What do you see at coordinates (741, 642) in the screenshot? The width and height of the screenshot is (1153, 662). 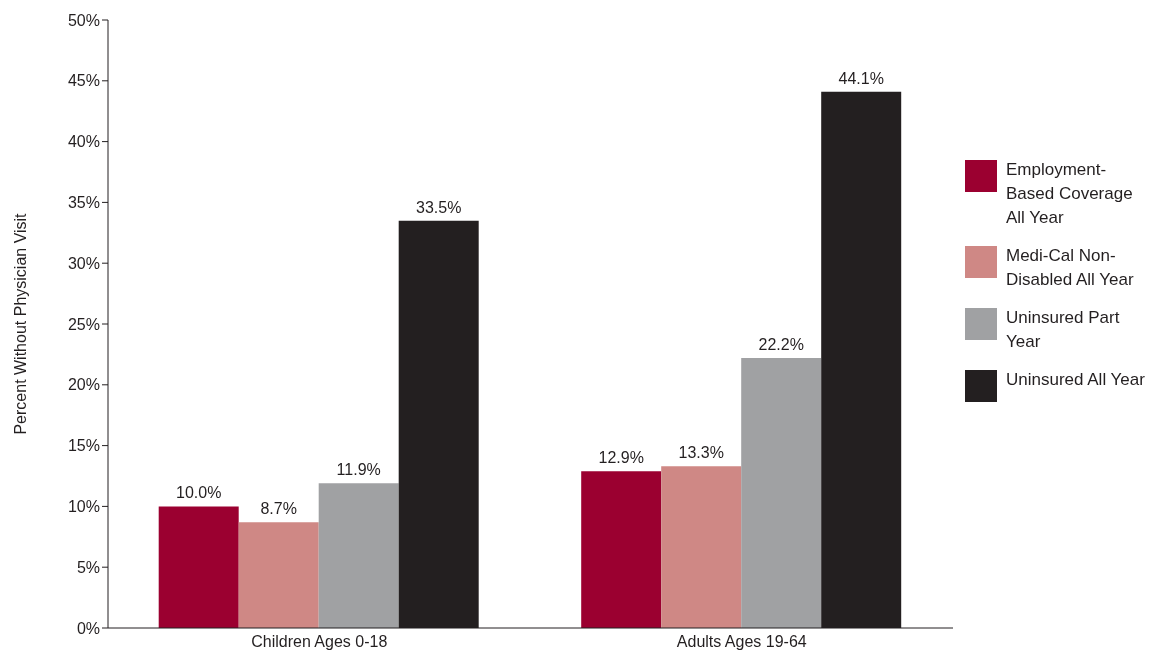 I see `x-tick-label: Adults Ages 19-64` at bounding box center [741, 642].